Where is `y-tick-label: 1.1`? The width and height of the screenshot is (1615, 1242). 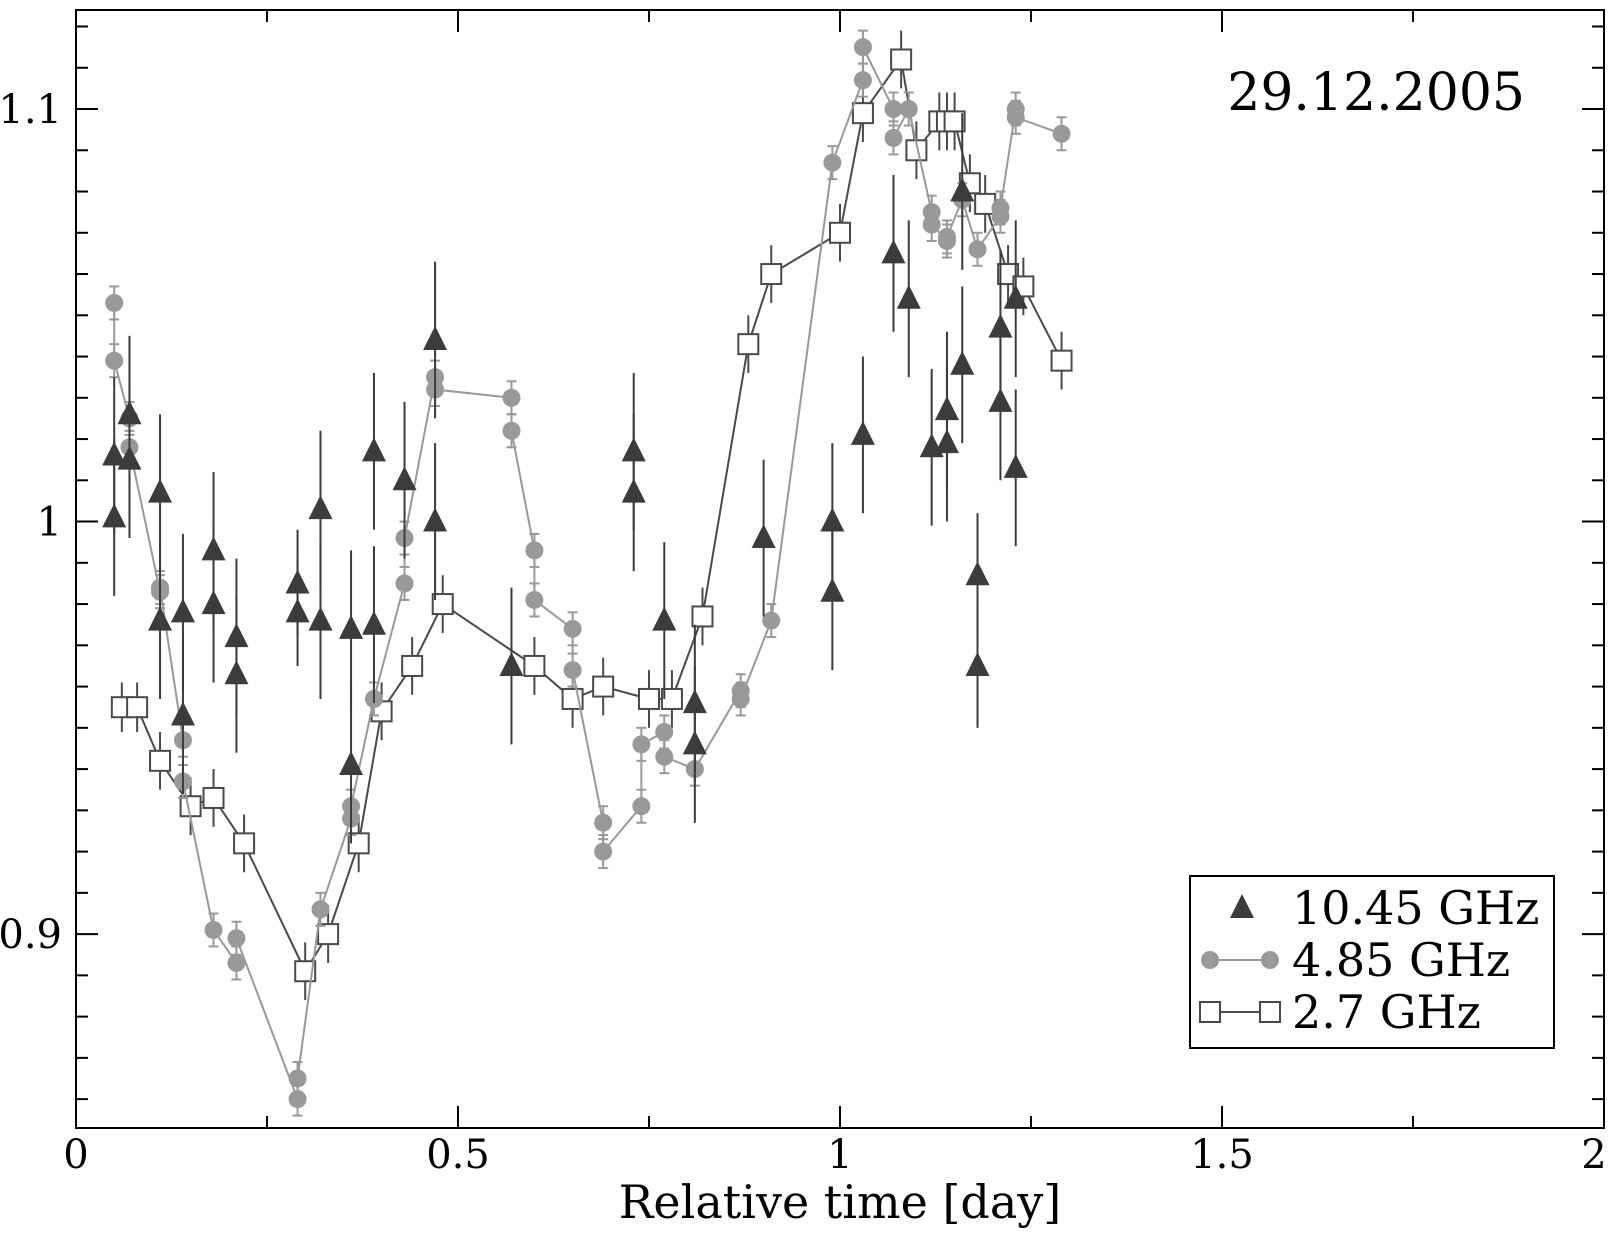
y-tick-label: 1.1 is located at coordinates (31, 110).